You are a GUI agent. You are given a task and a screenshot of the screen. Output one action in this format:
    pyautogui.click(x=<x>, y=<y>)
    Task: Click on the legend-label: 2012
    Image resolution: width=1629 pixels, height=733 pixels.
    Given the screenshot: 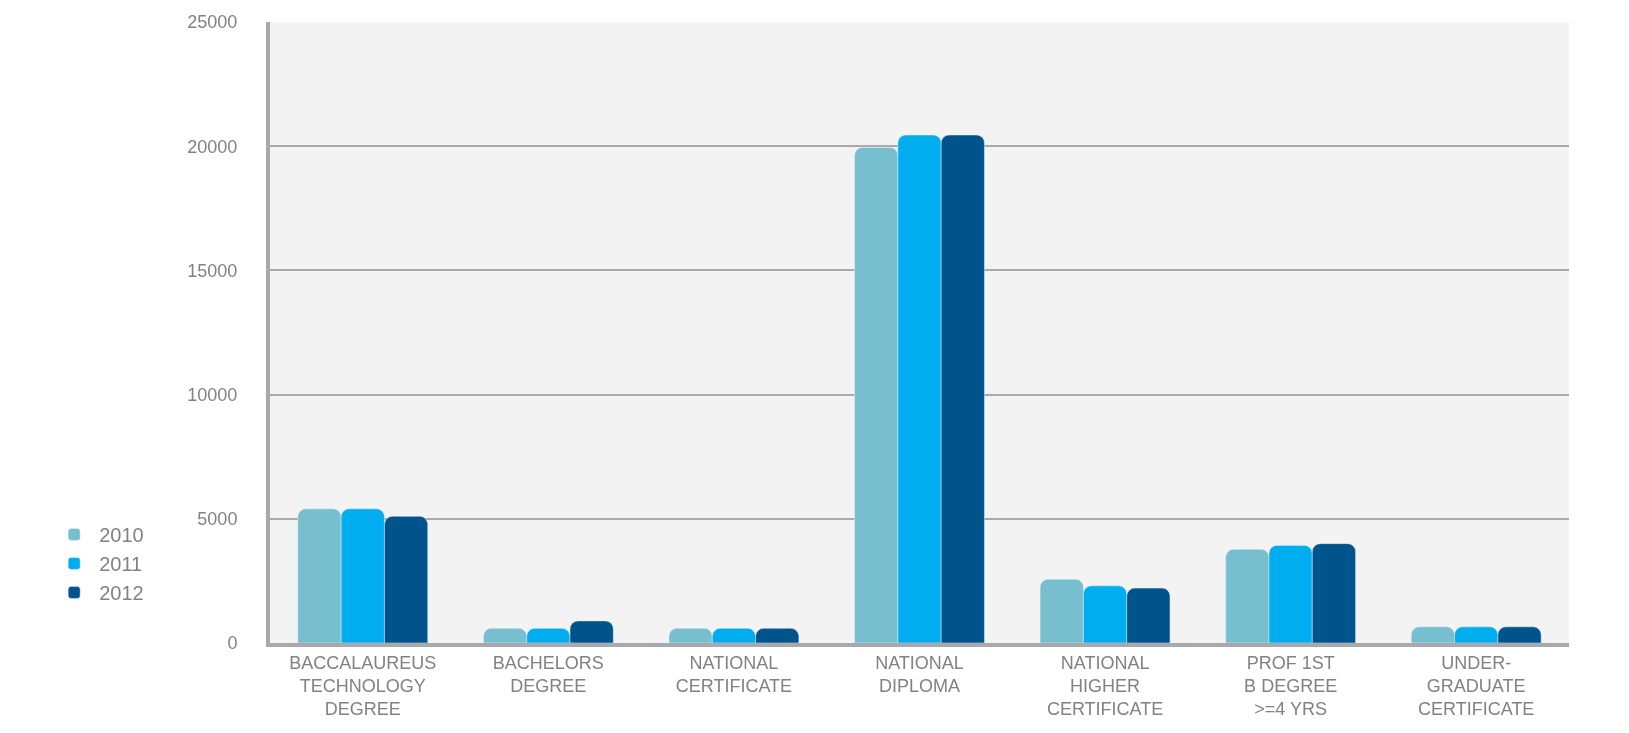 What is the action you would take?
    pyautogui.click(x=121, y=593)
    